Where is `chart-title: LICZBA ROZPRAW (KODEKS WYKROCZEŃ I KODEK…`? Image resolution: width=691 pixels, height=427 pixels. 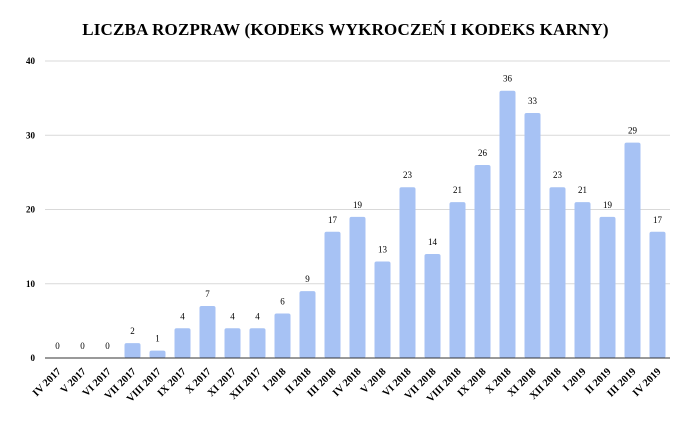
chart-title: LICZBA ROZPRAW (KODEKS WYKROCZEŃ I KODEK… is located at coordinates (345, 29).